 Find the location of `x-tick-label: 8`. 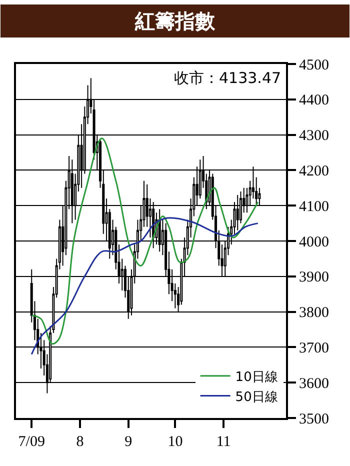

x-tick-label: 8 is located at coordinates (80, 442).